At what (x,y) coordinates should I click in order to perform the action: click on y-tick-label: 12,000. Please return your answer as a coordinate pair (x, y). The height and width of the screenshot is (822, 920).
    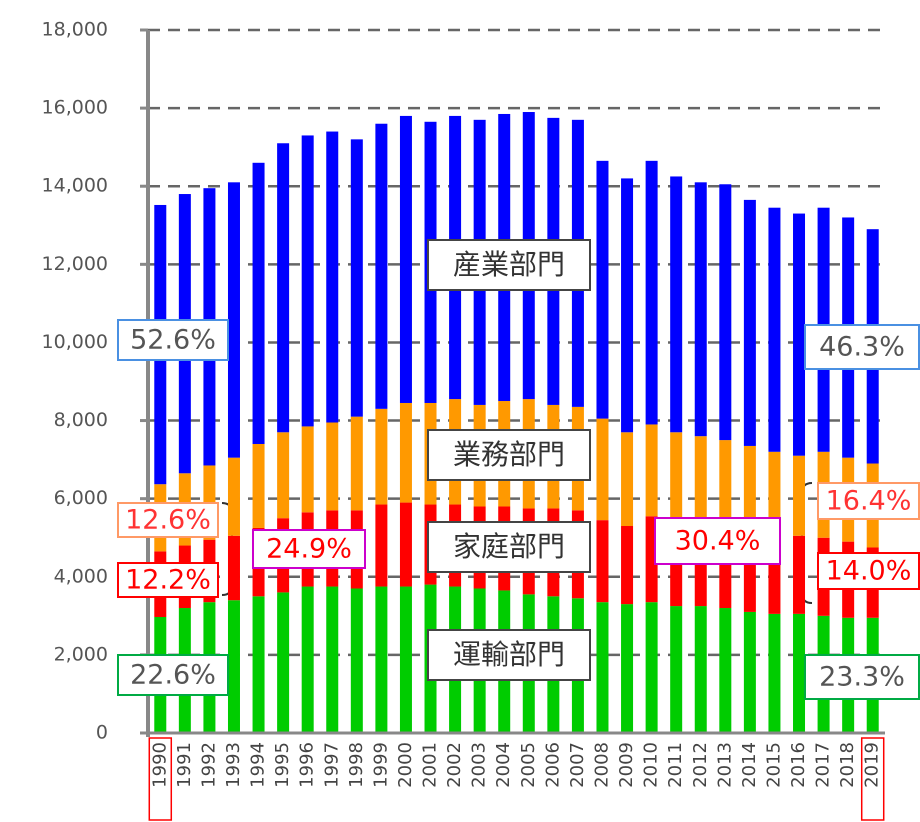
    Looking at the image, I should click on (75, 264).